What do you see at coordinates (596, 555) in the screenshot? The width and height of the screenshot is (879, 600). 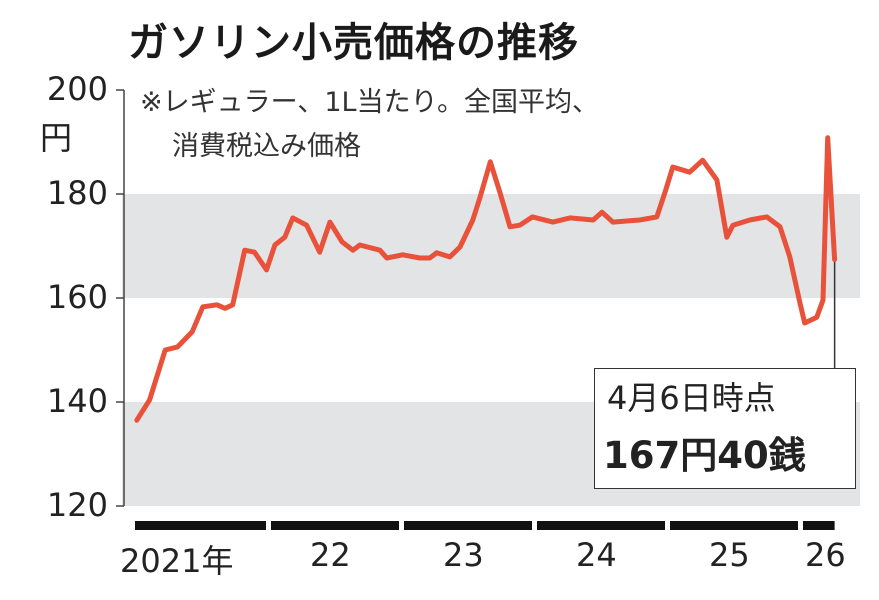 I see `x-tick-label: 24` at bounding box center [596, 555].